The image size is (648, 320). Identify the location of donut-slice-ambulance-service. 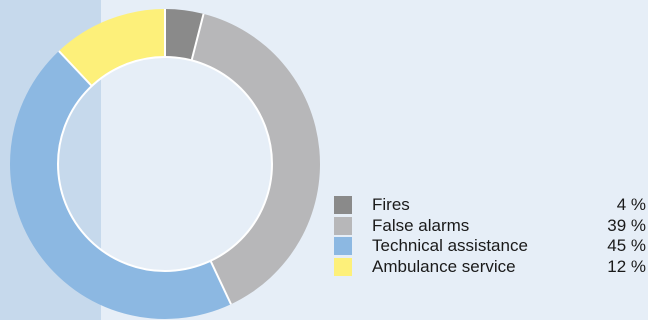
(111, 48).